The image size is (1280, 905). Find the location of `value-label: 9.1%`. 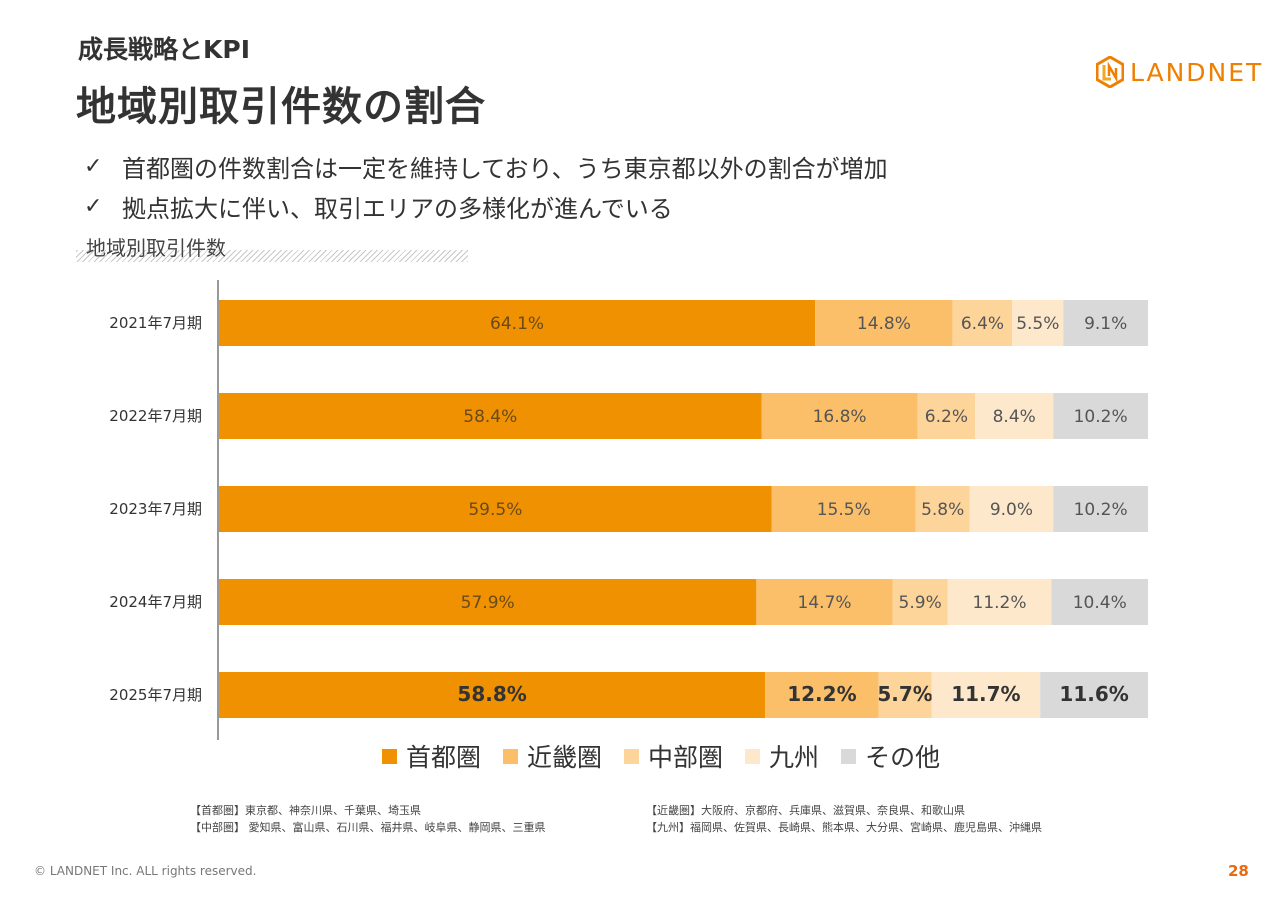

value-label: 9.1% is located at coordinates (1105, 324).